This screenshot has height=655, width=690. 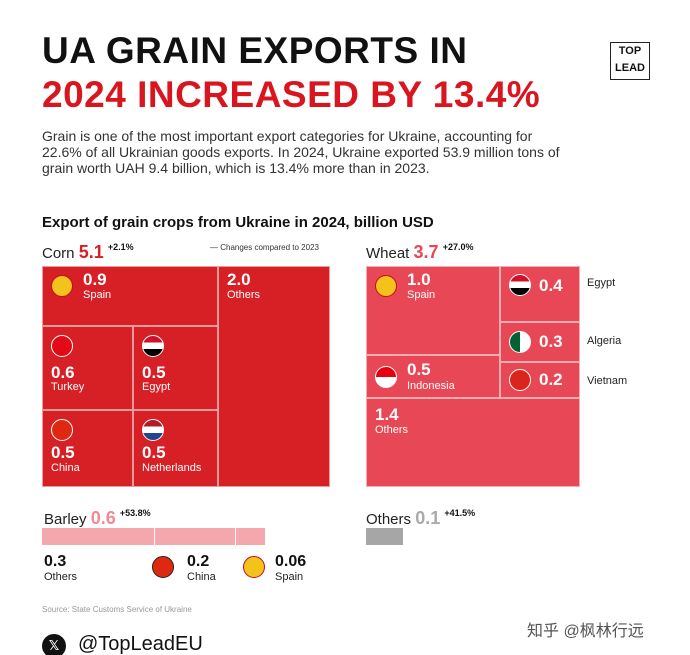 I want to click on note-text: Changes compared to 2023, so click(x=269, y=247).